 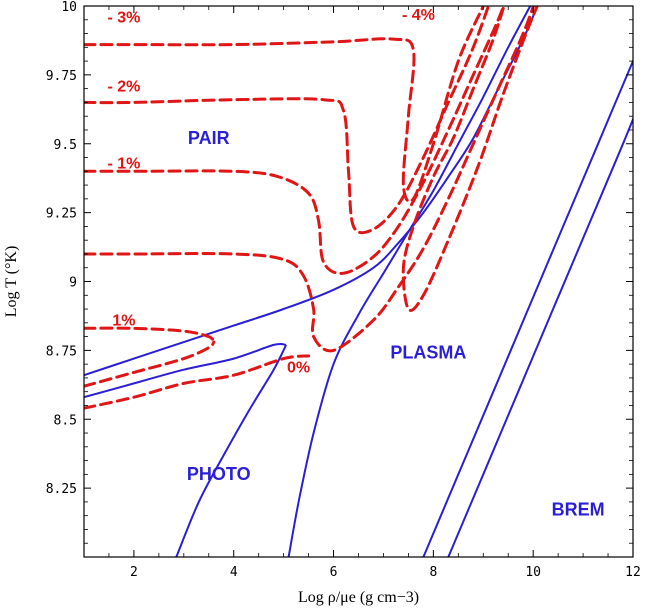 I want to click on y-tick-label: 9.75, so click(x=61, y=76).